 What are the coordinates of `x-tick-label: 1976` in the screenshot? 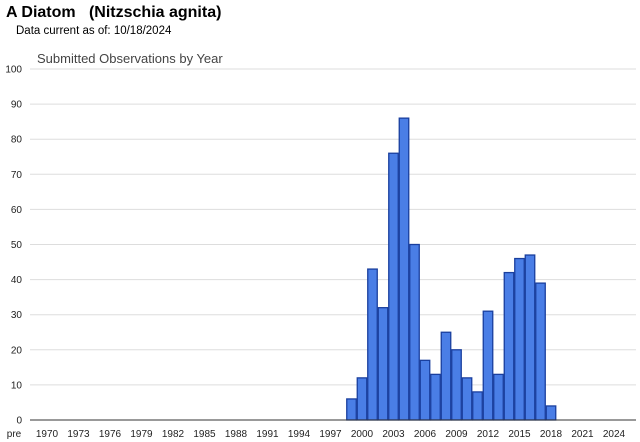 It's located at (110, 434).